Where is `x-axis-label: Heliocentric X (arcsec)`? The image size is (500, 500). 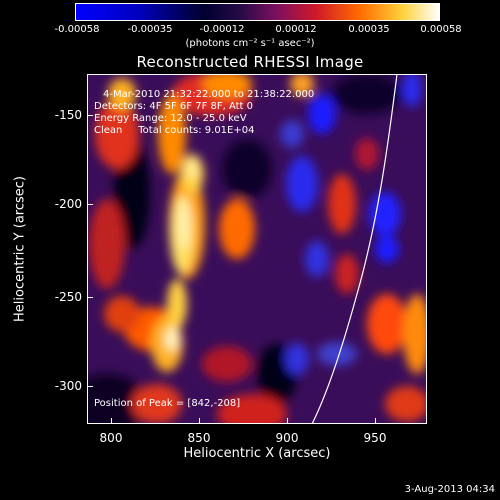
x-axis-label: Heliocentric X (arcsec) is located at coordinates (257, 453).